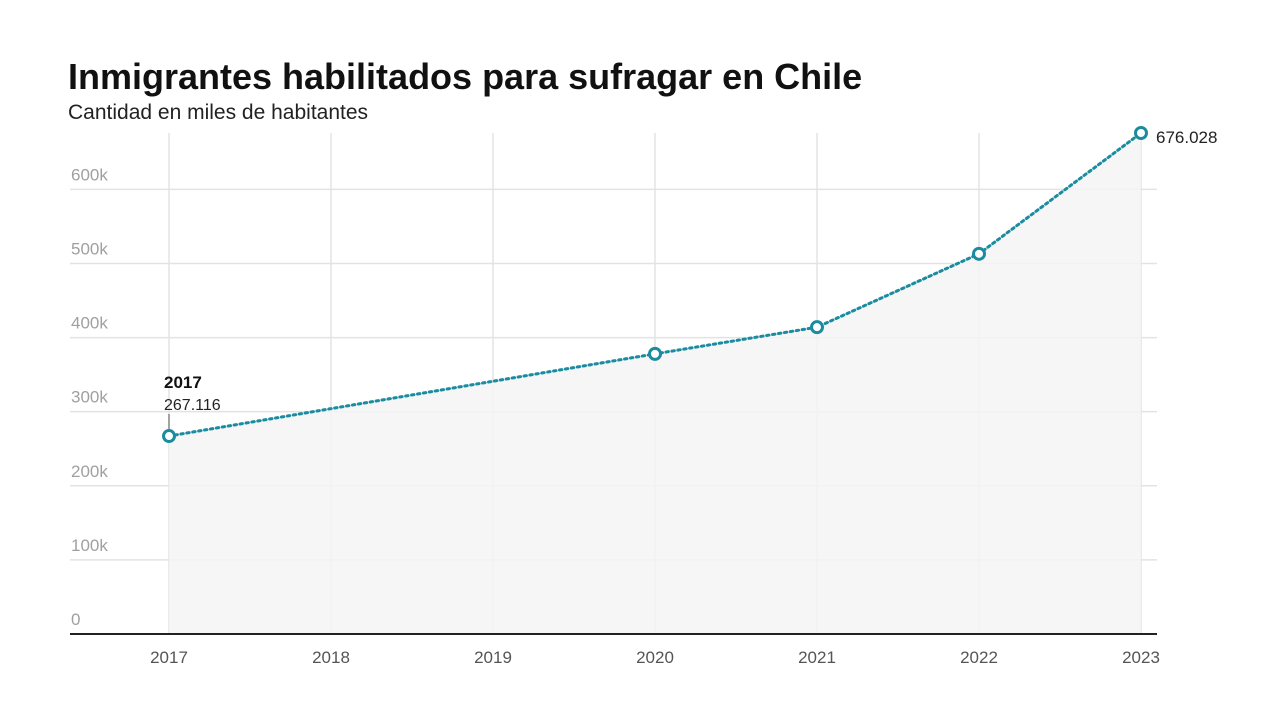 Image resolution: width=1280 pixels, height=720 pixels. Describe the element at coordinates (1186, 137) in the screenshot. I see `end-value-label: 676.028` at that location.